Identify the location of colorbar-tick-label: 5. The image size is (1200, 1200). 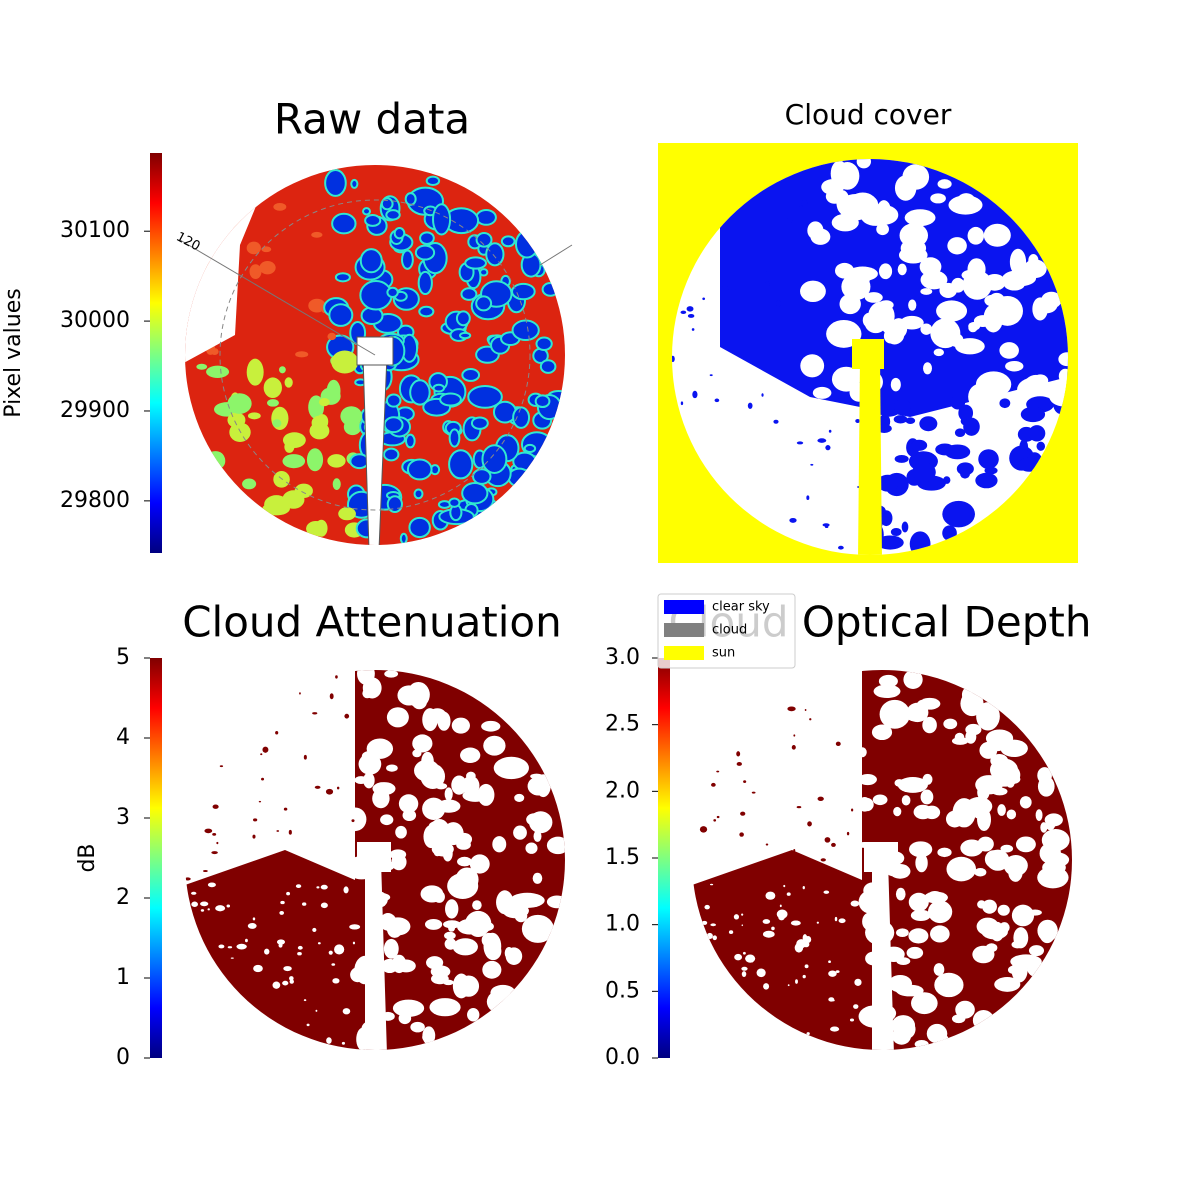
(123, 657).